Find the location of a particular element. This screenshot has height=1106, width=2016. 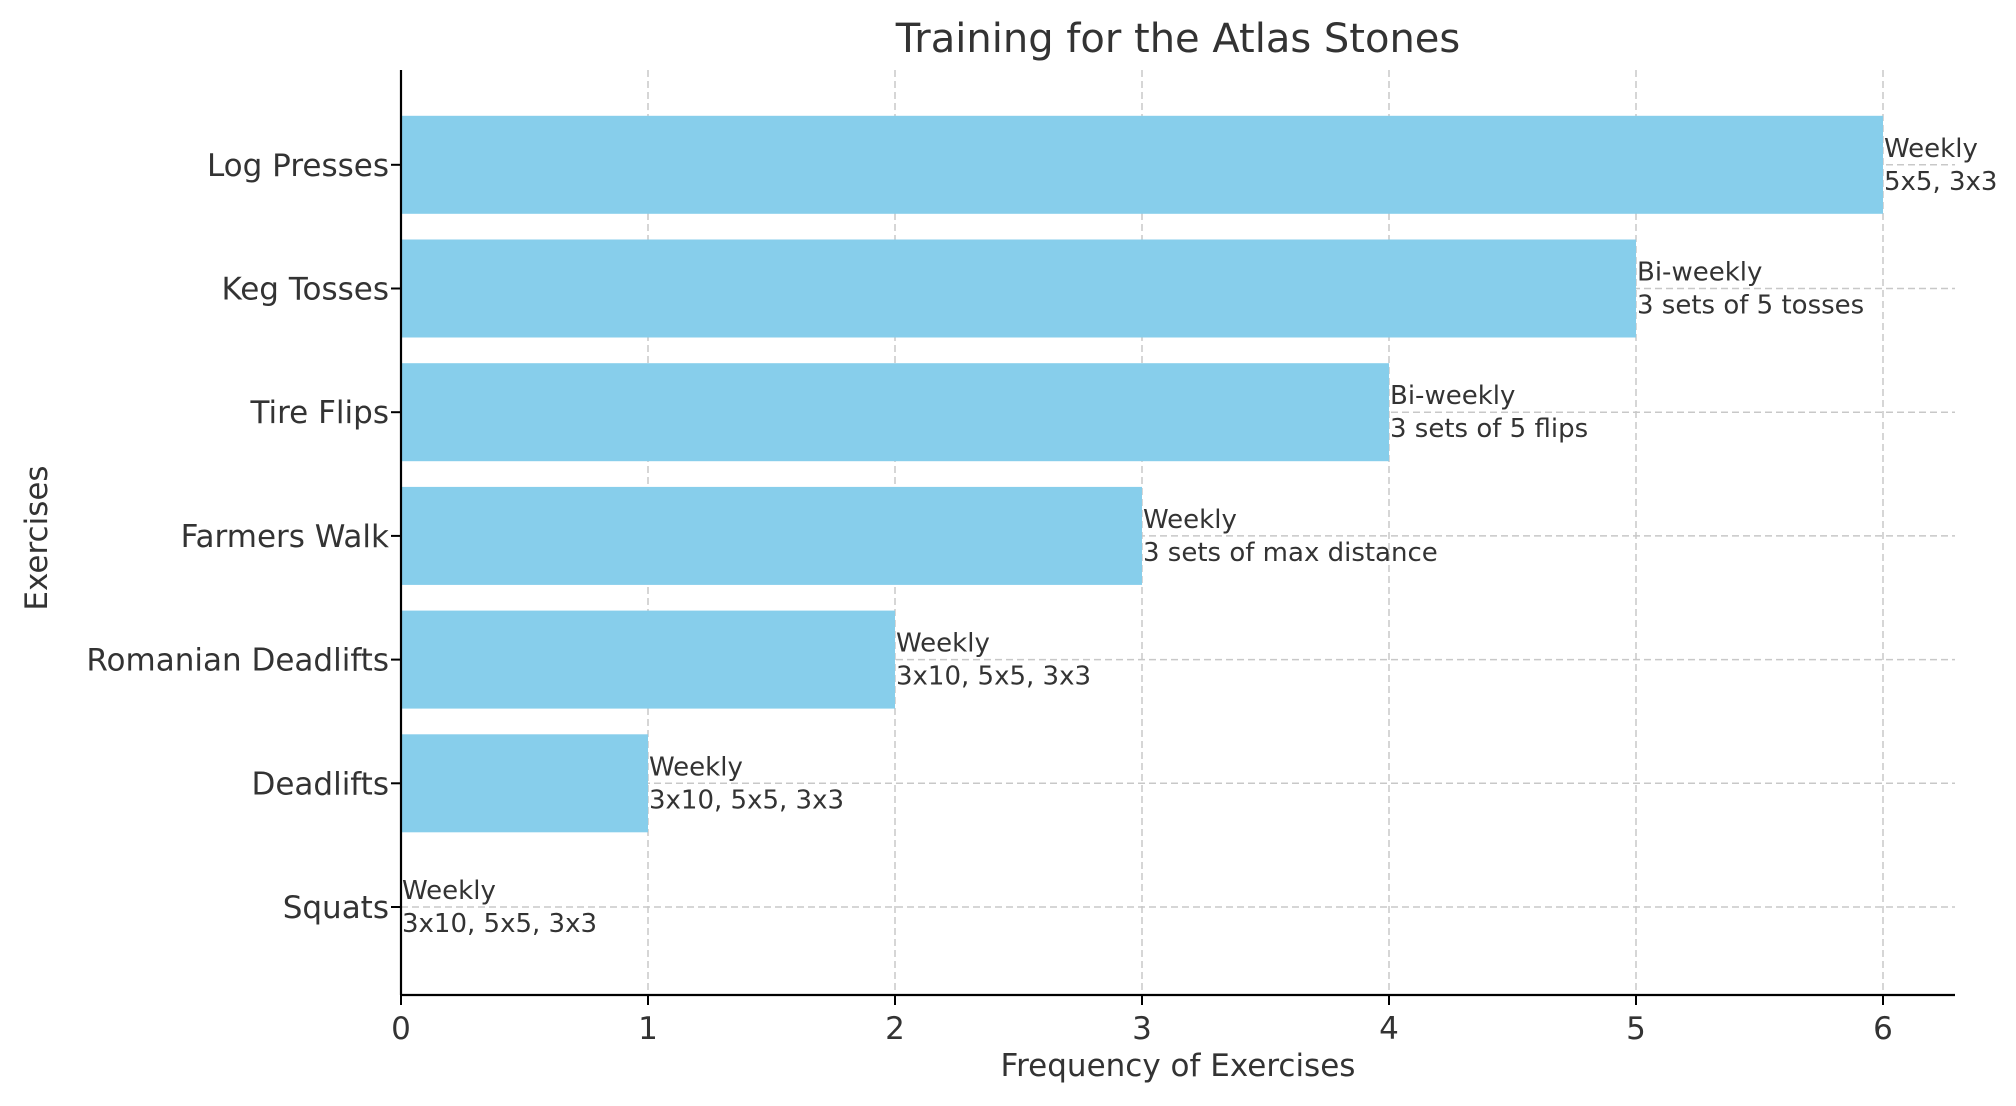

y-tick-label: Squats is located at coordinates (336, 908).